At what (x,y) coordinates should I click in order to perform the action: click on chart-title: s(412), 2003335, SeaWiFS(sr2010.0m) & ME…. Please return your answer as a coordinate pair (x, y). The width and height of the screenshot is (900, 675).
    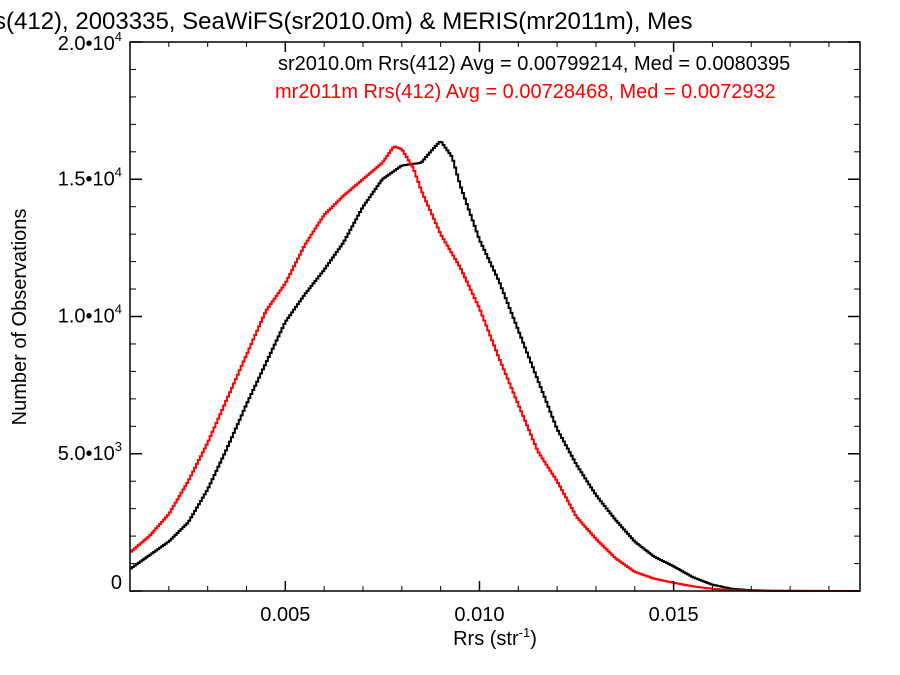
    Looking at the image, I should click on (346, 21).